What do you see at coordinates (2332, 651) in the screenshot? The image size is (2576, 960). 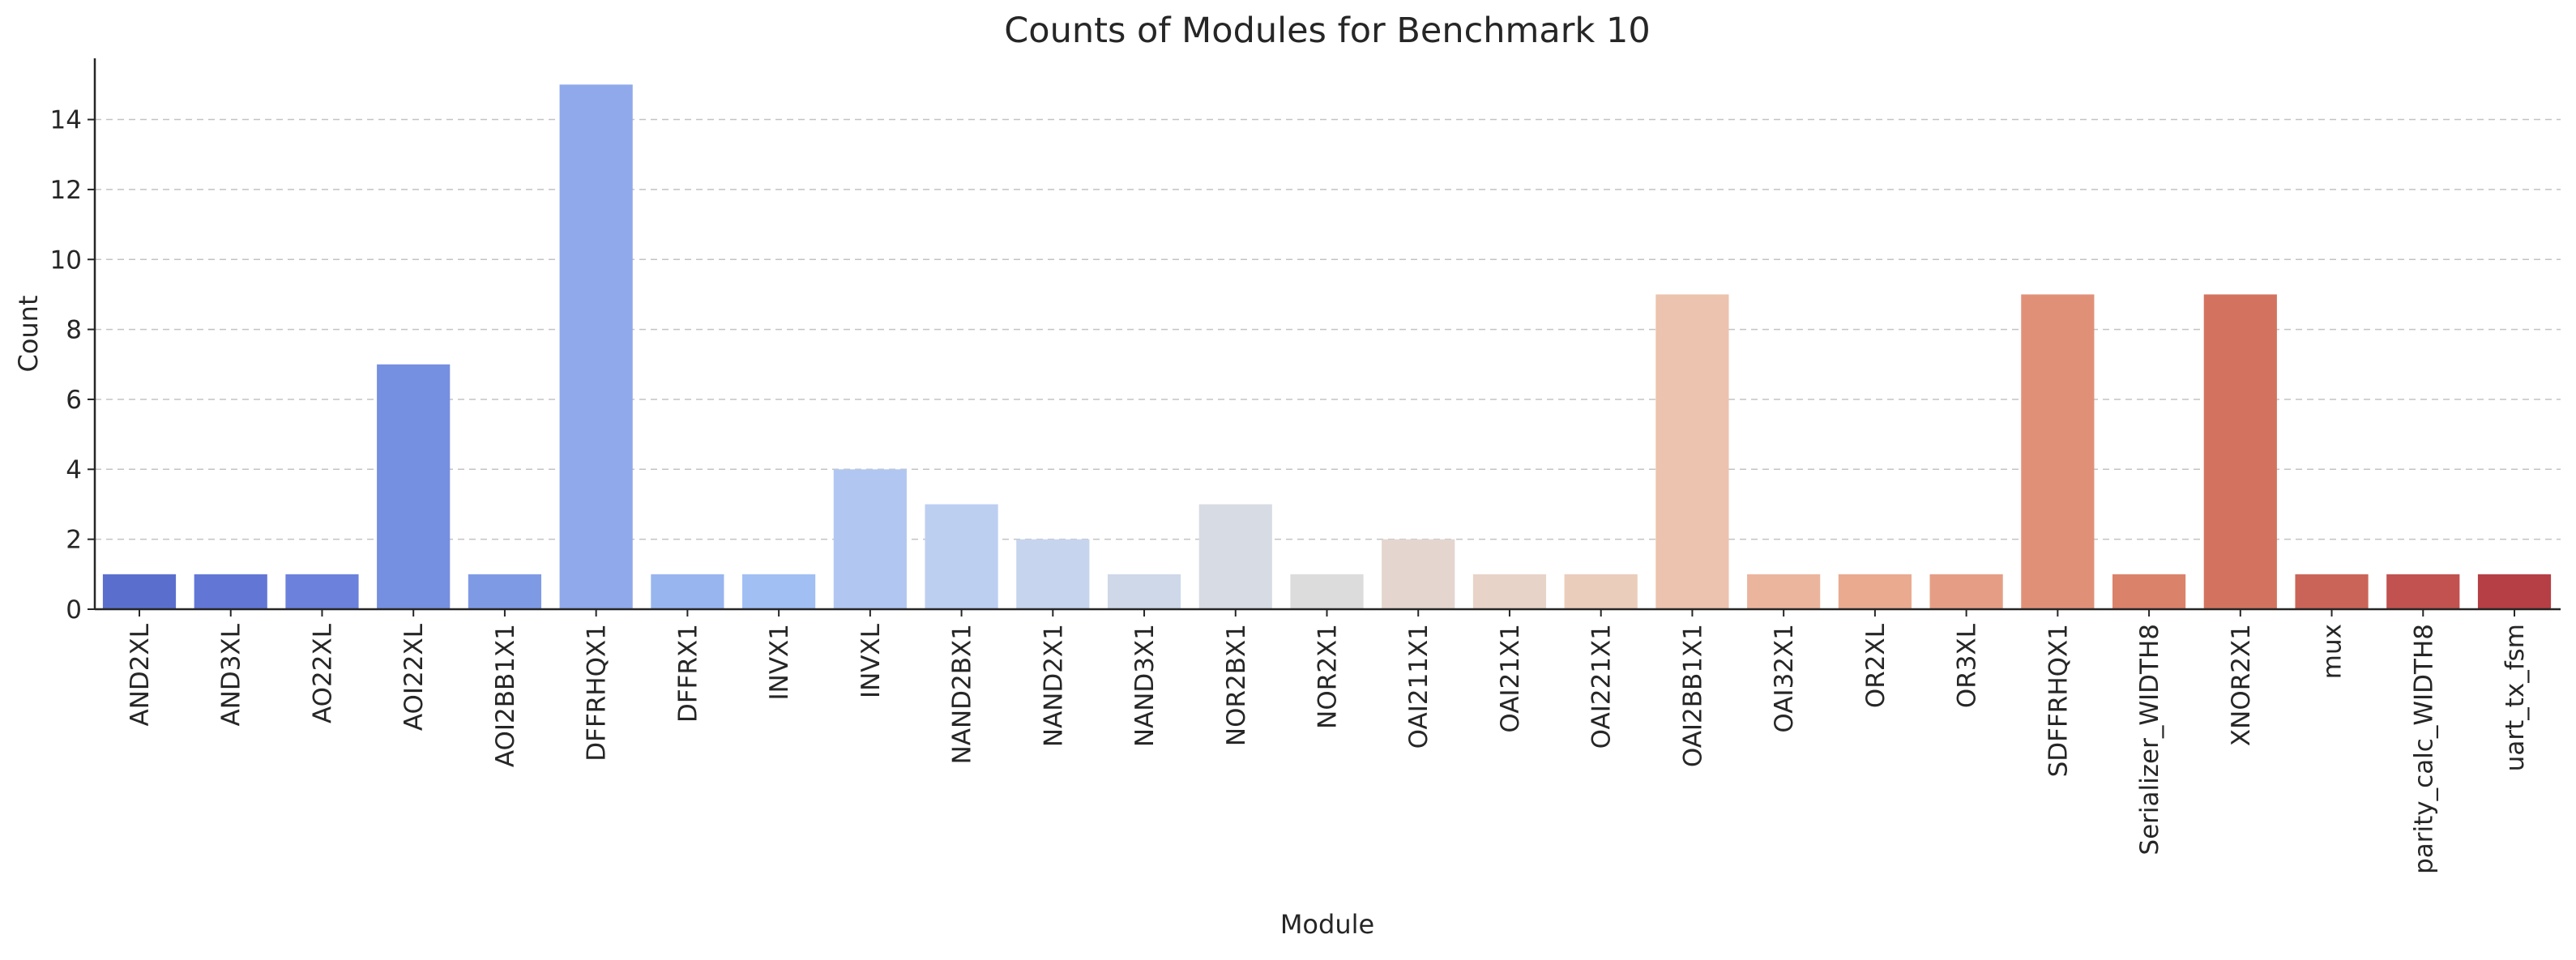 I see `x-tick-label: mux` at bounding box center [2332, 651].